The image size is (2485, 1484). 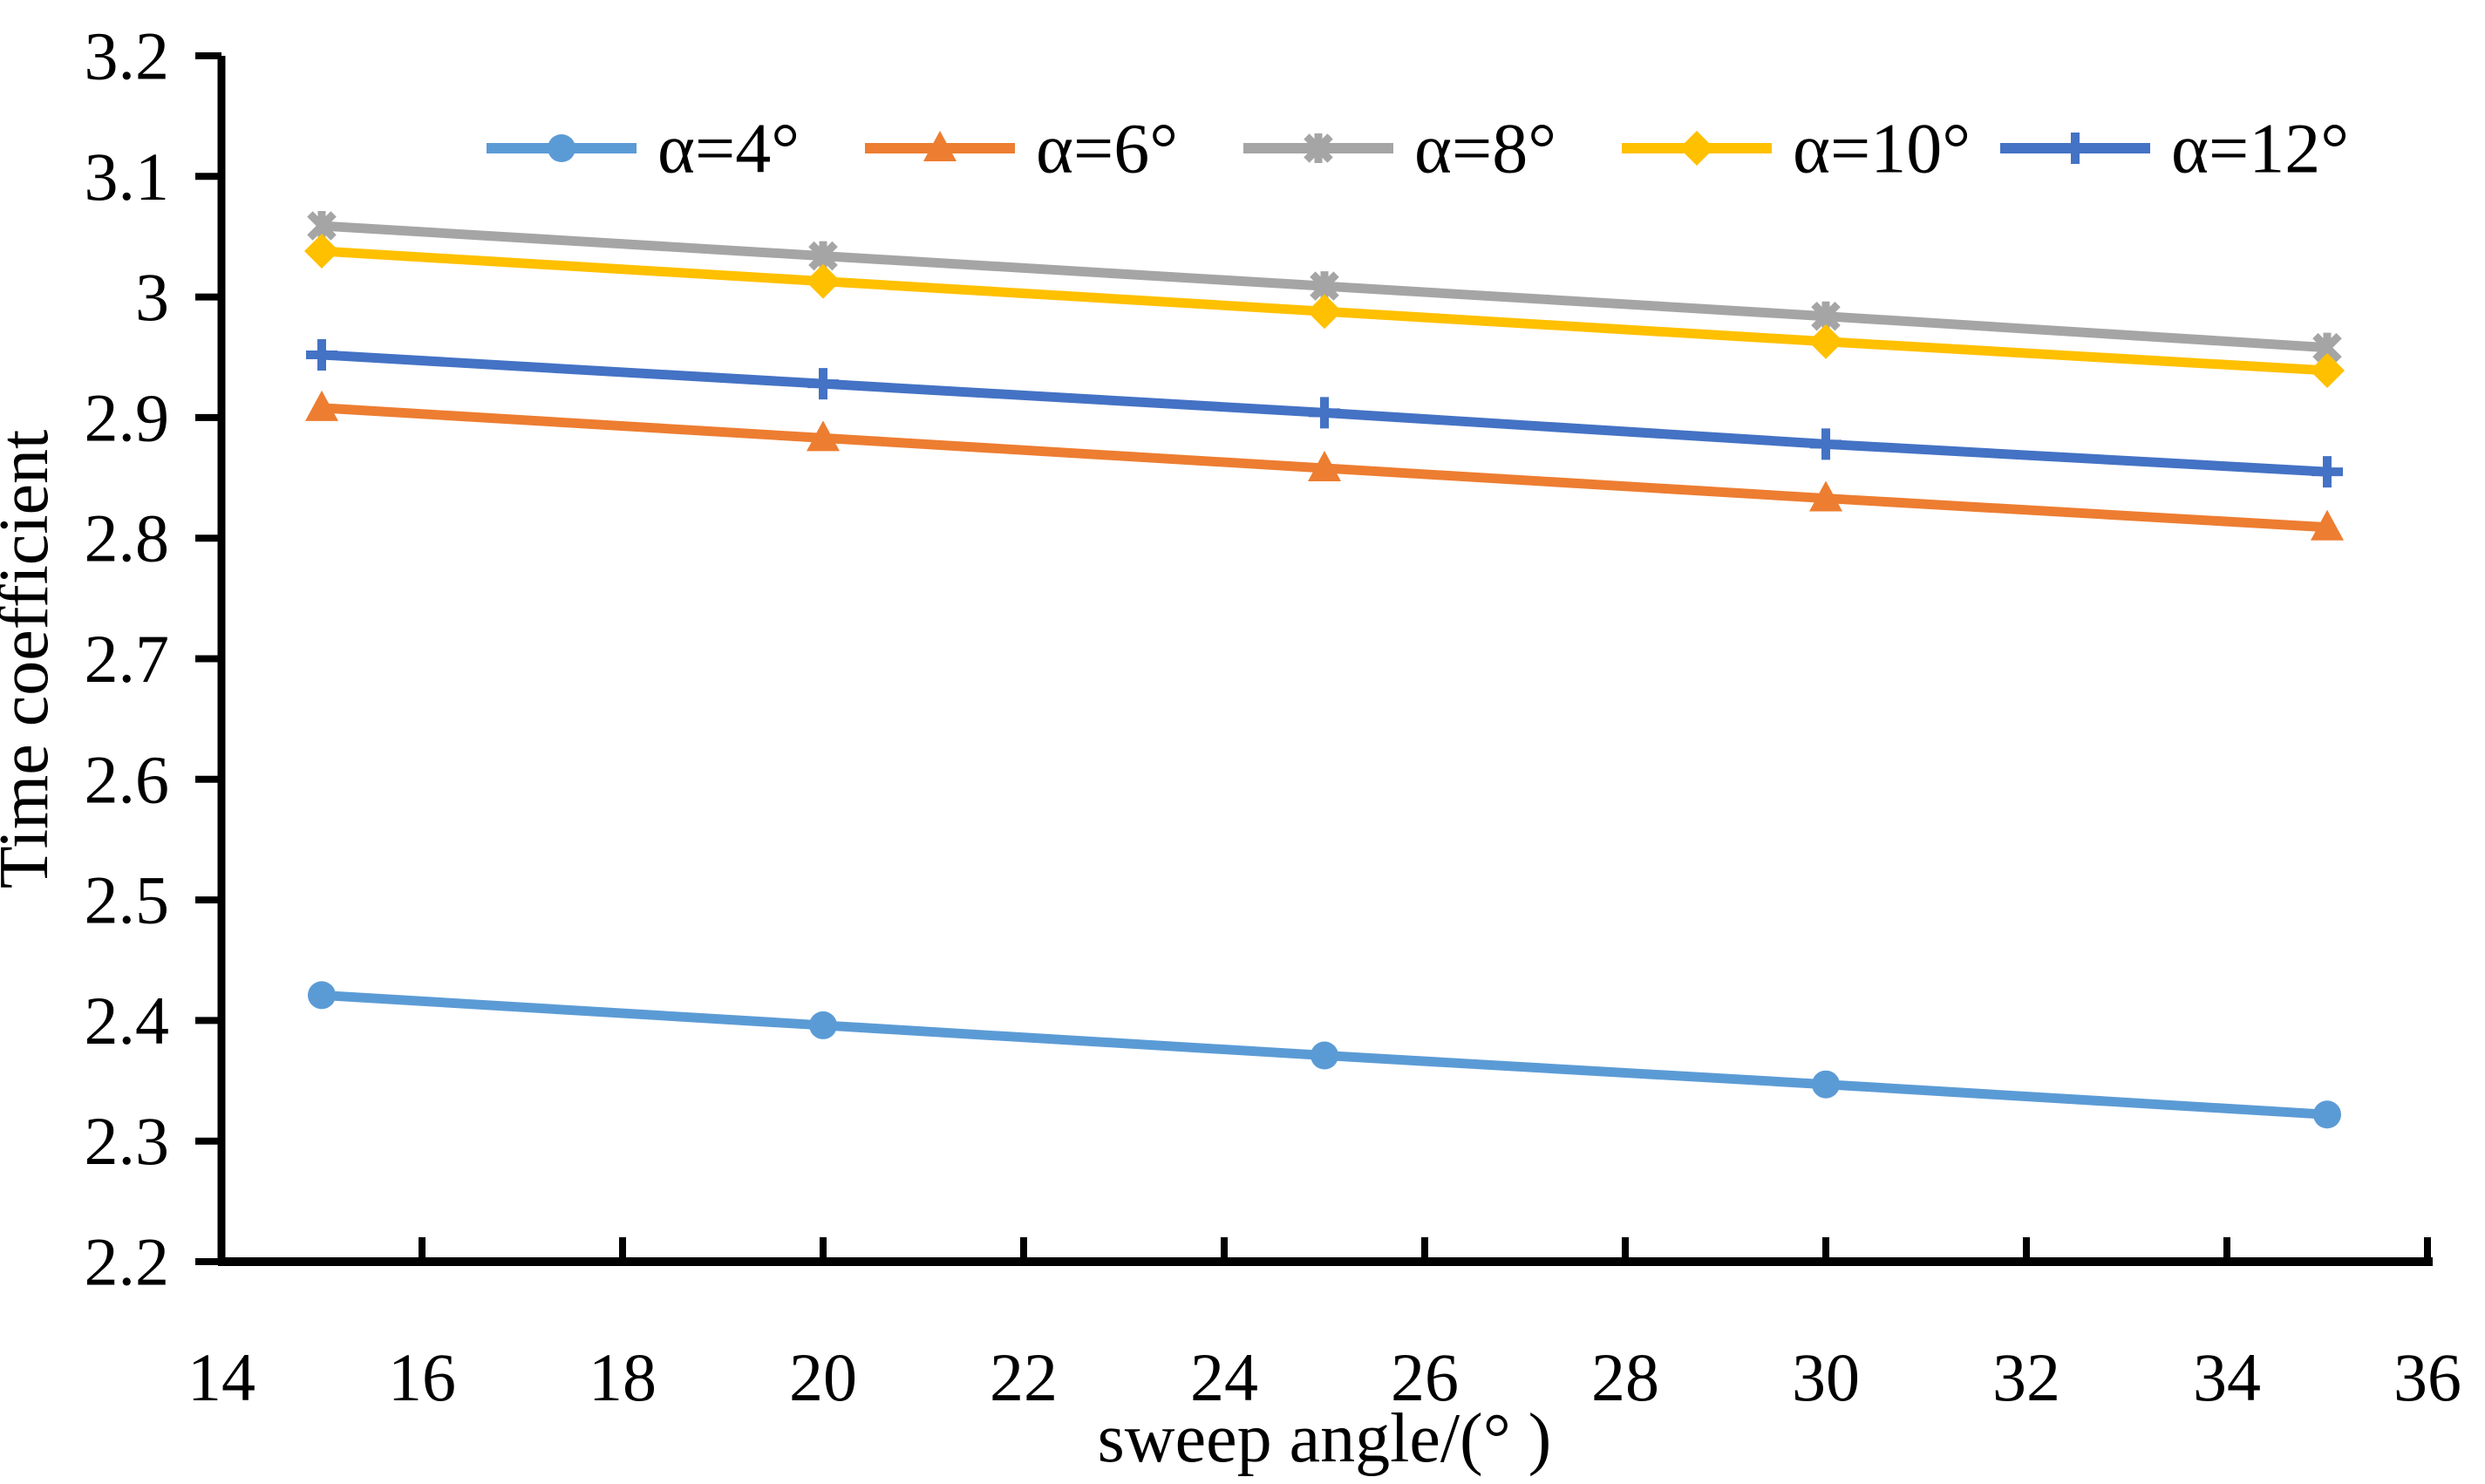 What do you see at coordinates (128, 1262) in the screenshot?
I see `y-tick-label: 2.2` at bounding box center [128, 1262].